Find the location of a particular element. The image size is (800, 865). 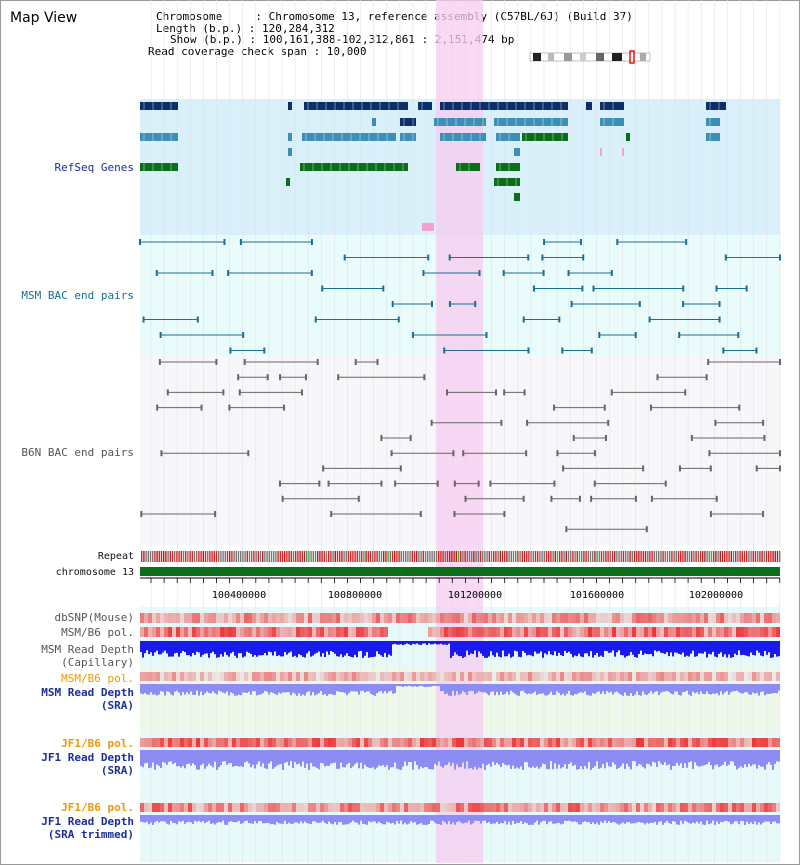

repeat-label: Repeat is located at coordinates (115, 556).